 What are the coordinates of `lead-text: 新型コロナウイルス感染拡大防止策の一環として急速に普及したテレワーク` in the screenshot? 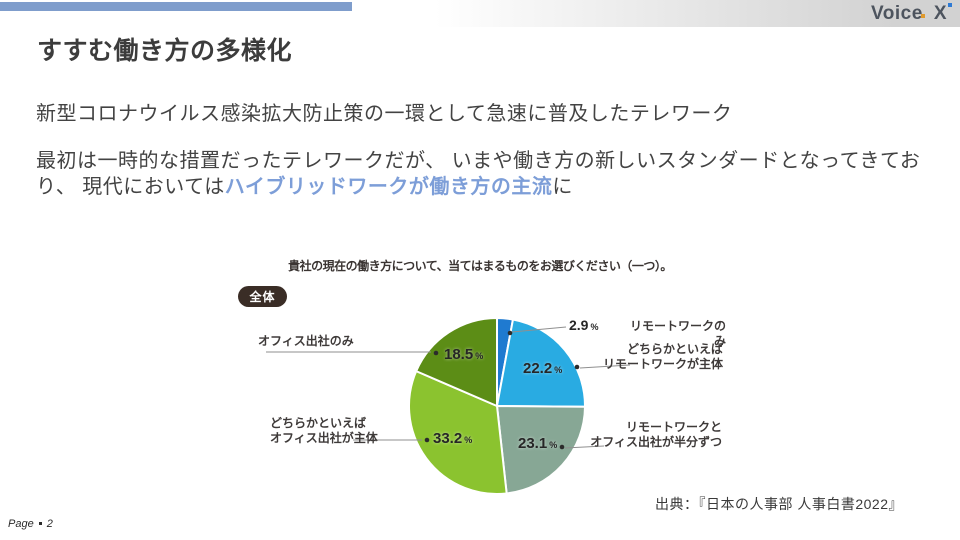 It's located at (384, 114).